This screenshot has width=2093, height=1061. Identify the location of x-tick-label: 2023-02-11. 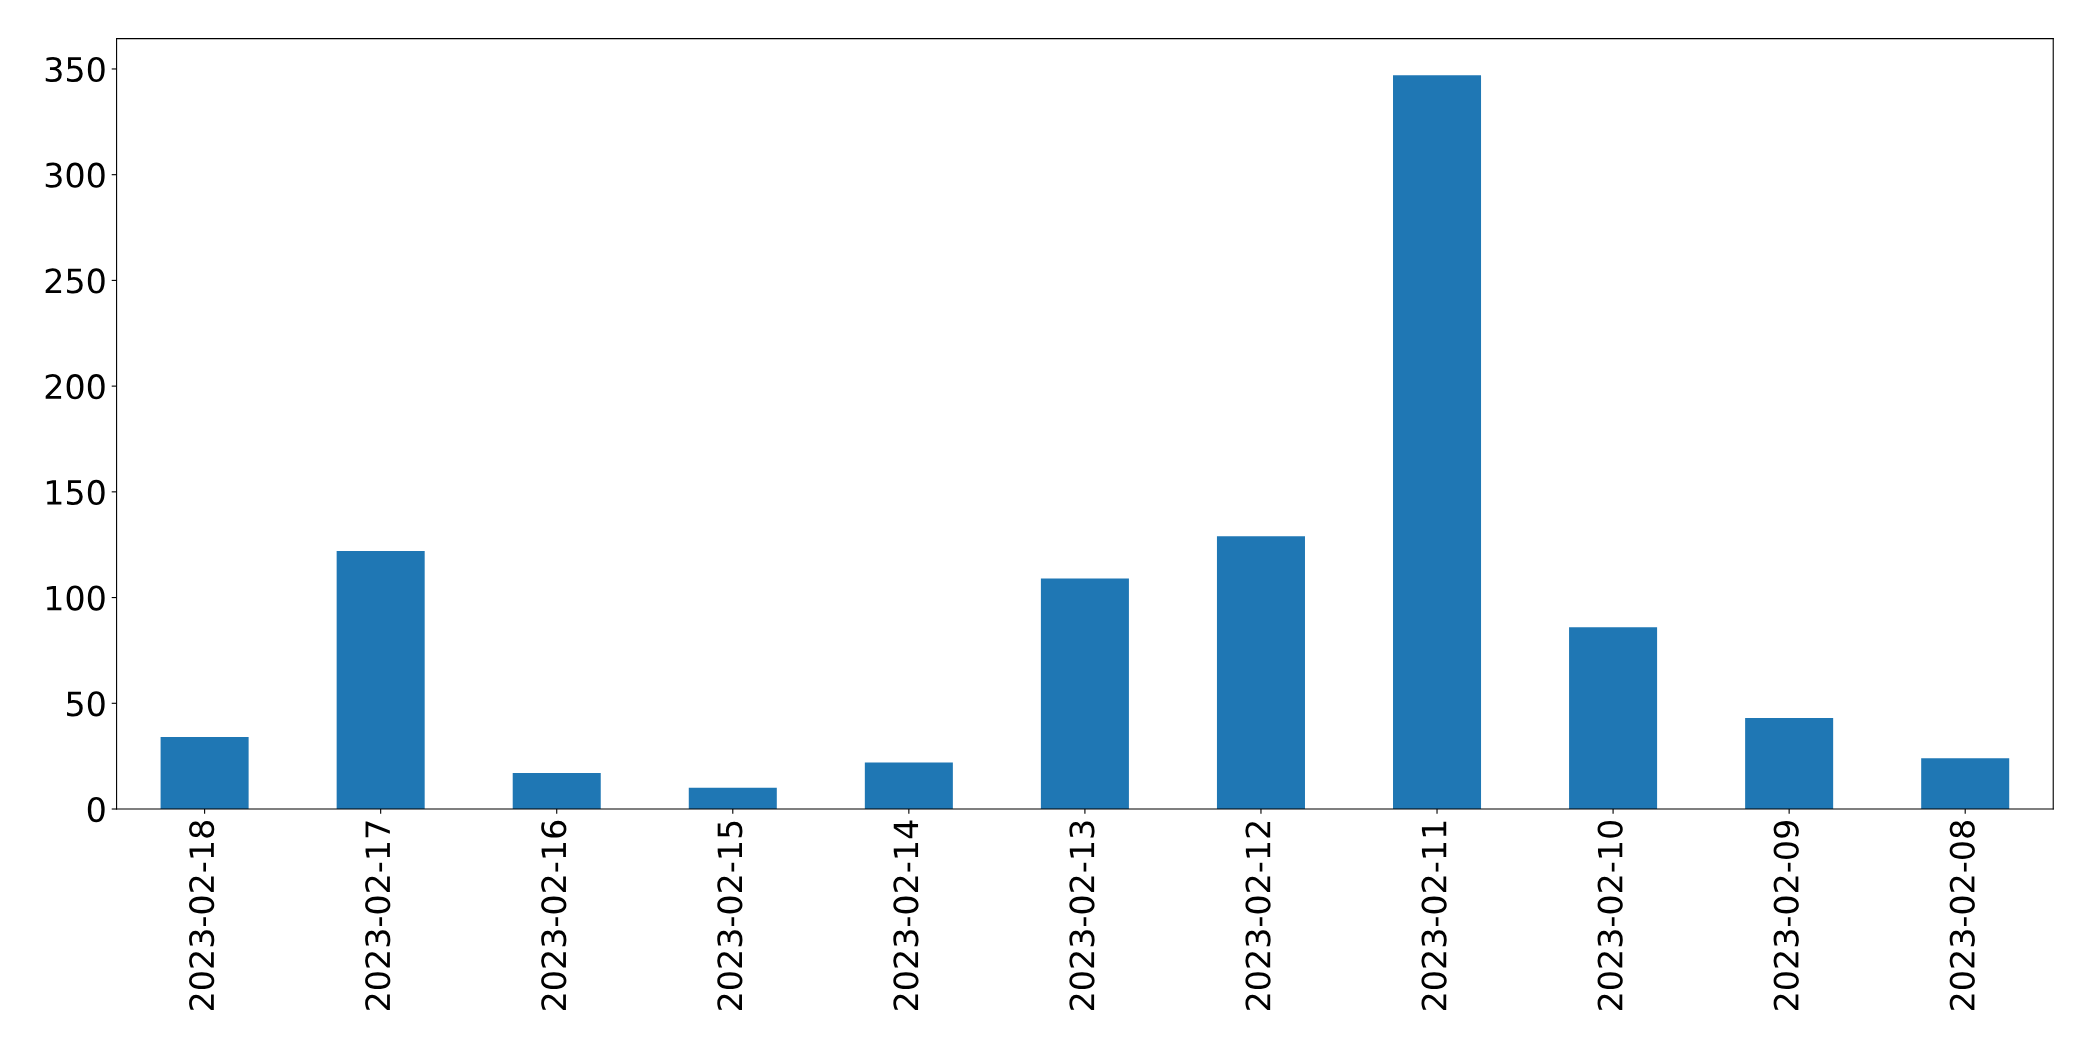
(1434, 916).